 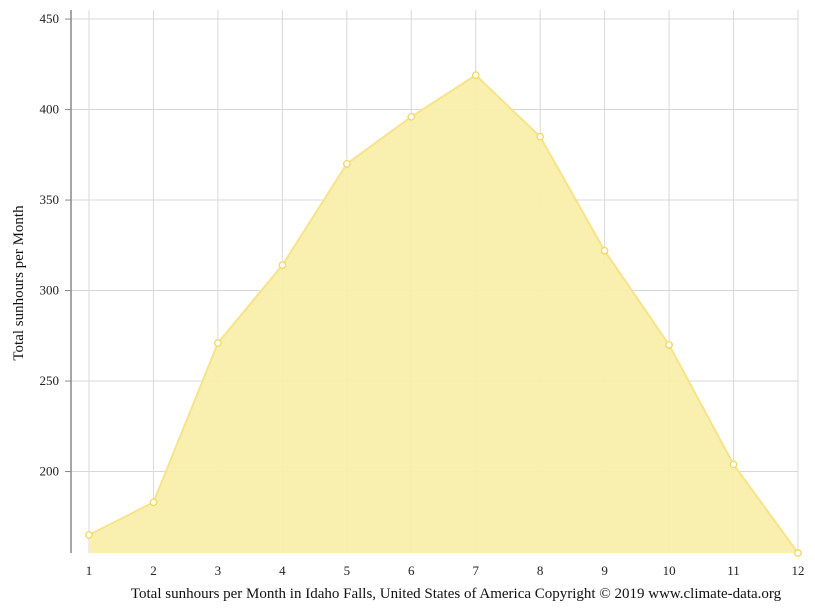 What do you see at coordinates (218, 570) in the screenshot?
I see `x-tick-label: 3` at bounding box center [218, 570].